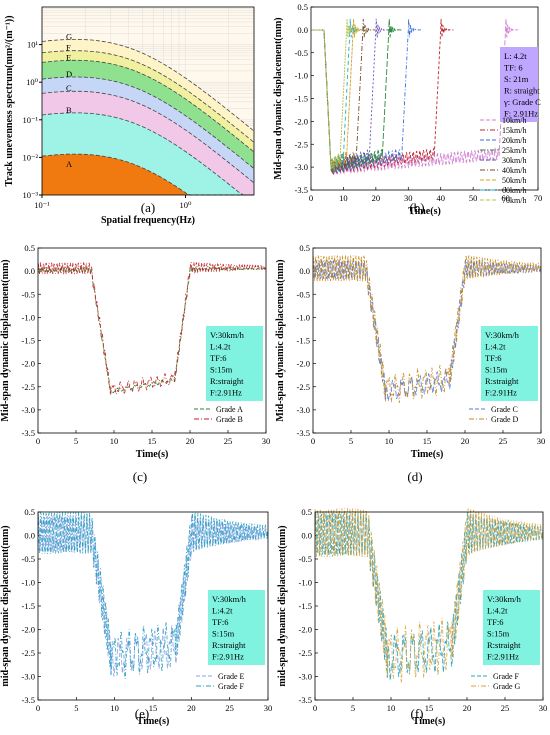 This screenshot has height=735, width=550. I want to click on series-line-Grade E, so click(152, 596).